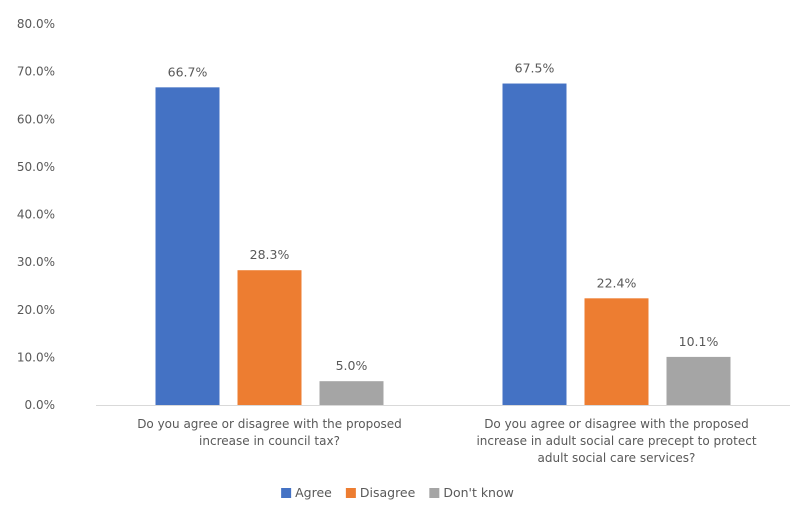  What do you see at coordinates (699, 341) in the screenshot?
I see `data-label: 10.1%` at bounding box center [699, 341].